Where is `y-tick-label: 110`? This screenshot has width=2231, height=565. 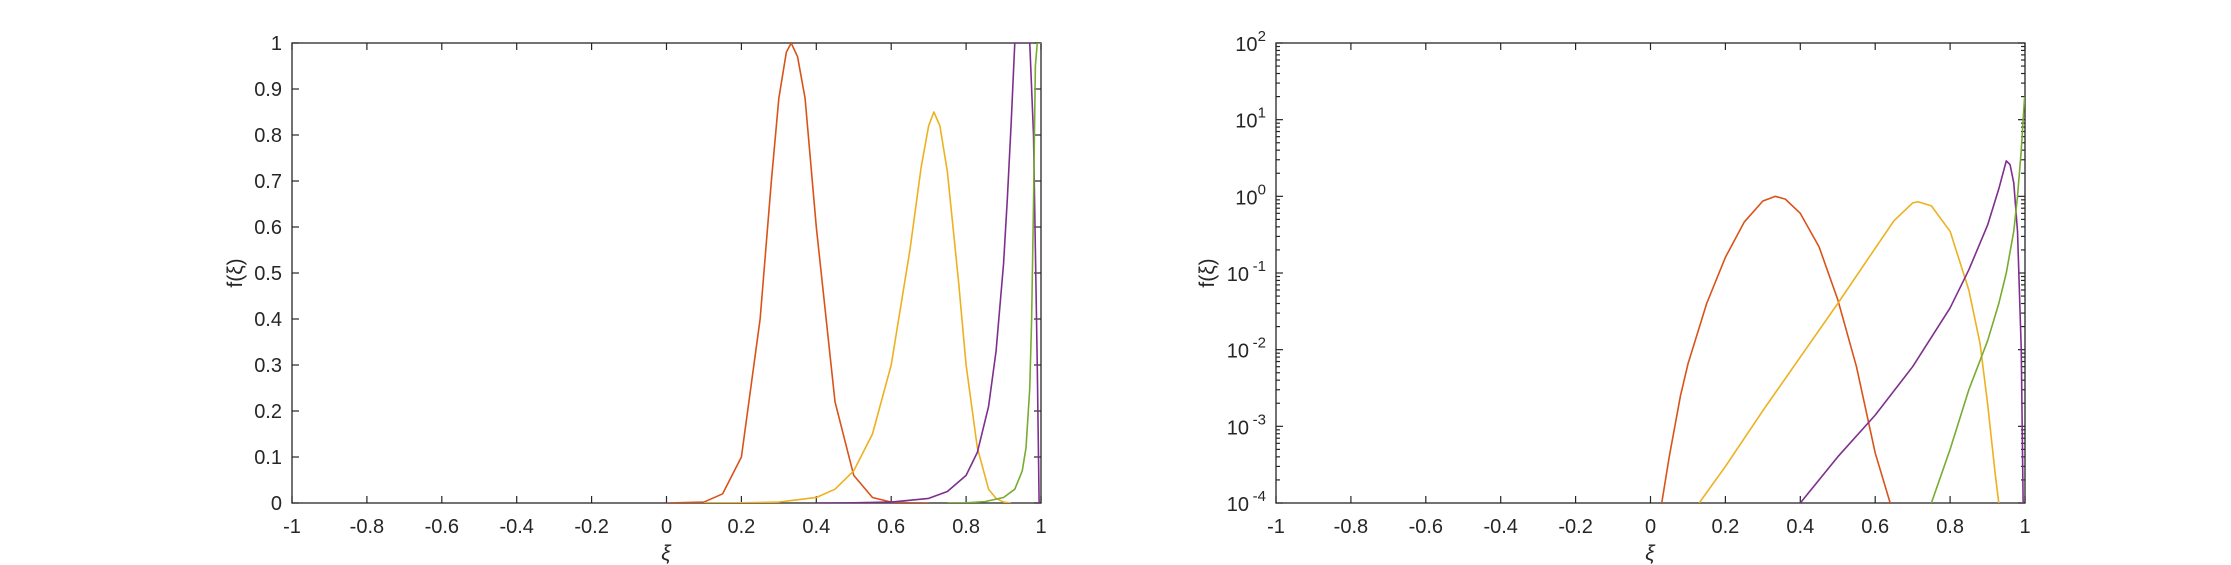 y-tick-label: 110 is located at coordinates (1250, 119).